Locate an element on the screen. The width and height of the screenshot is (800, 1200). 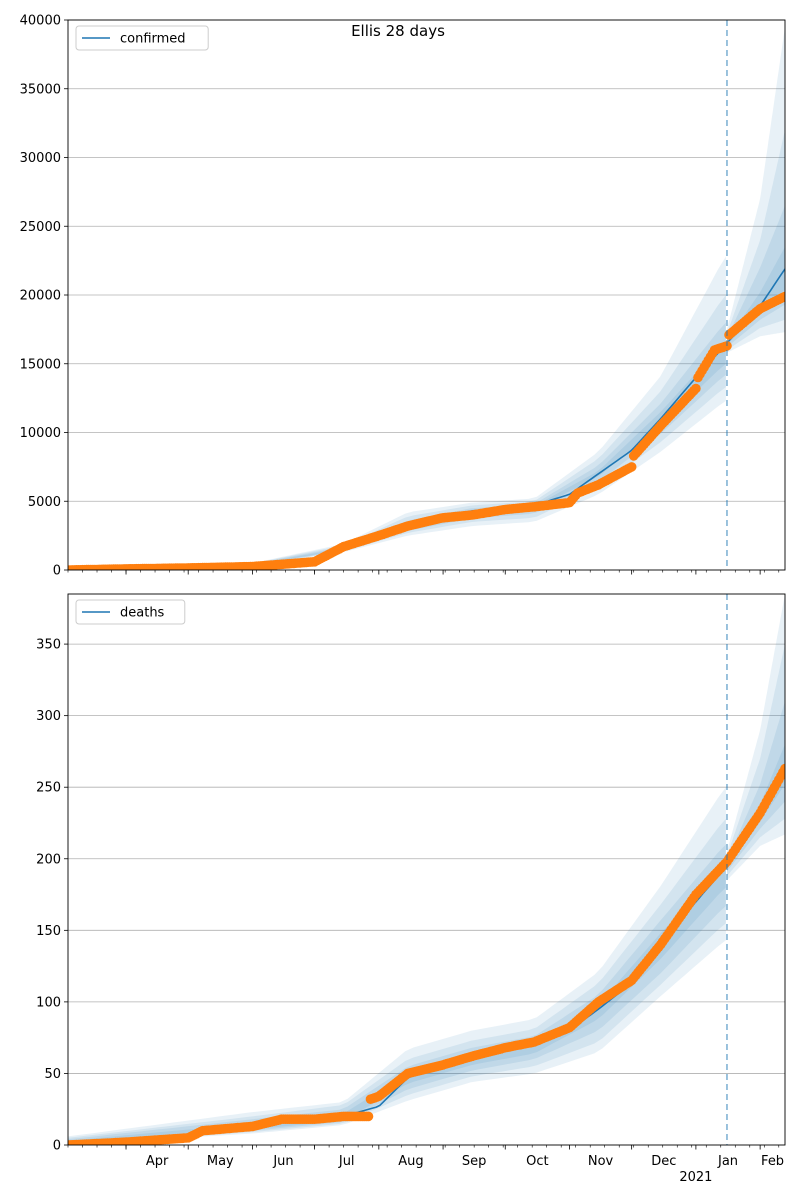
y-tick-label: 100 is located at coordinates (48, 1002).